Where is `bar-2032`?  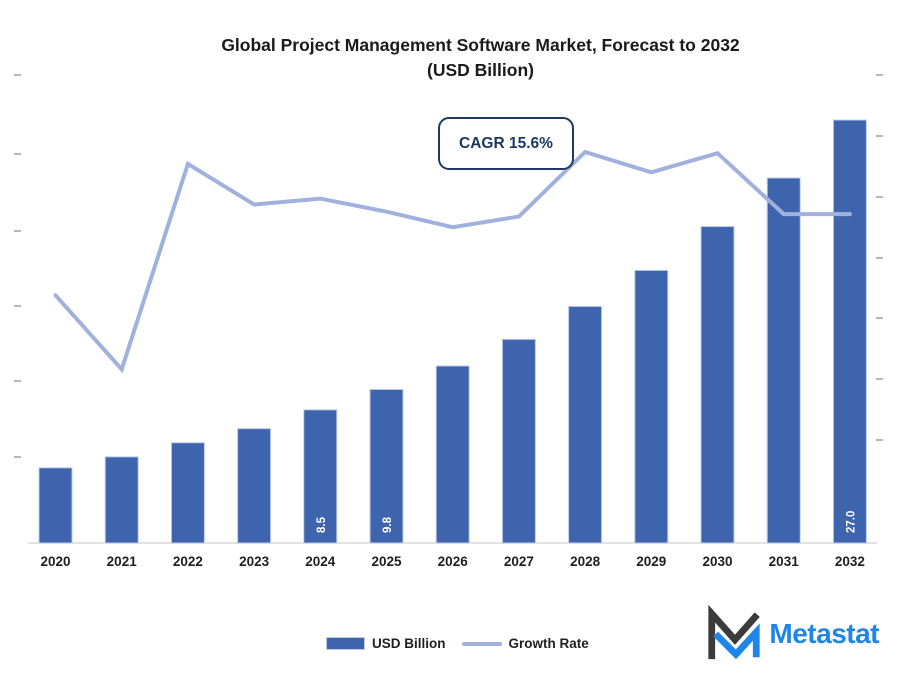 bar-2032 is located at coordinates (849, 331).